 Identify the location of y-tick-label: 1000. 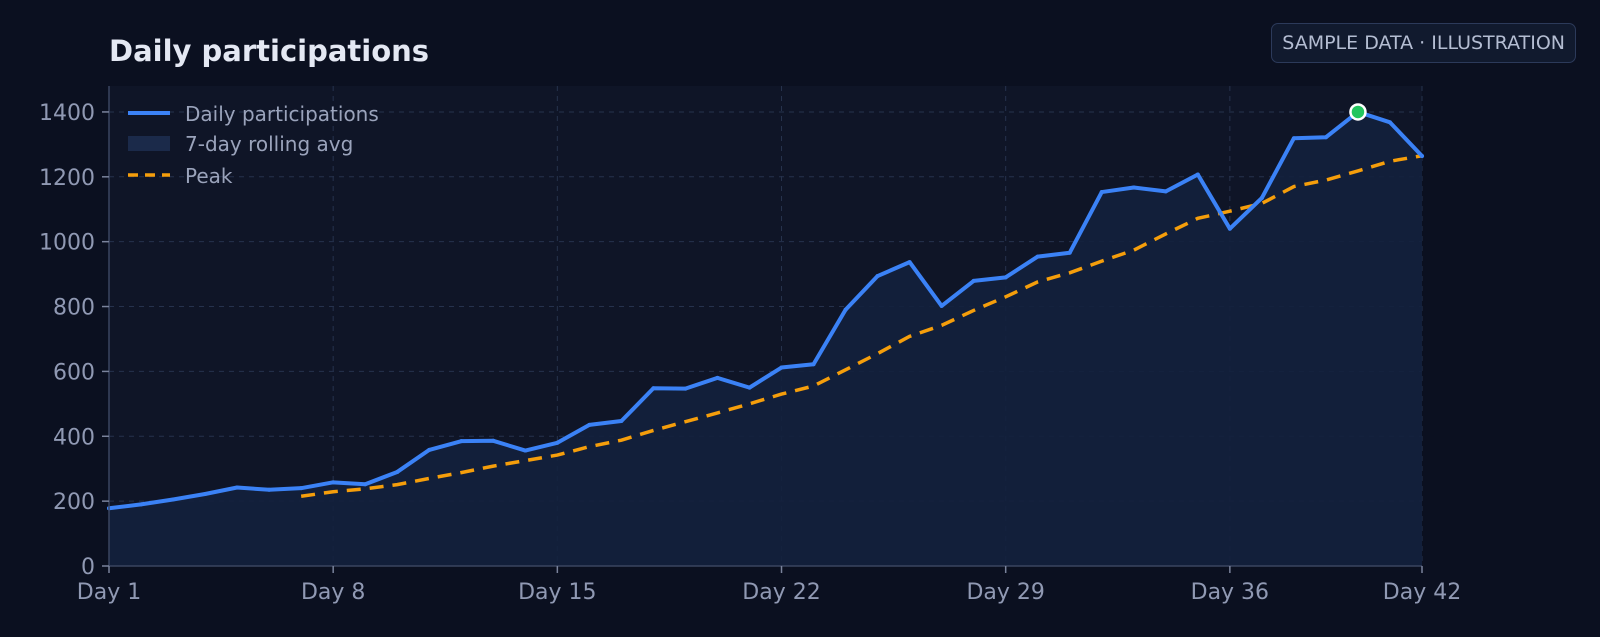
(67, 243).